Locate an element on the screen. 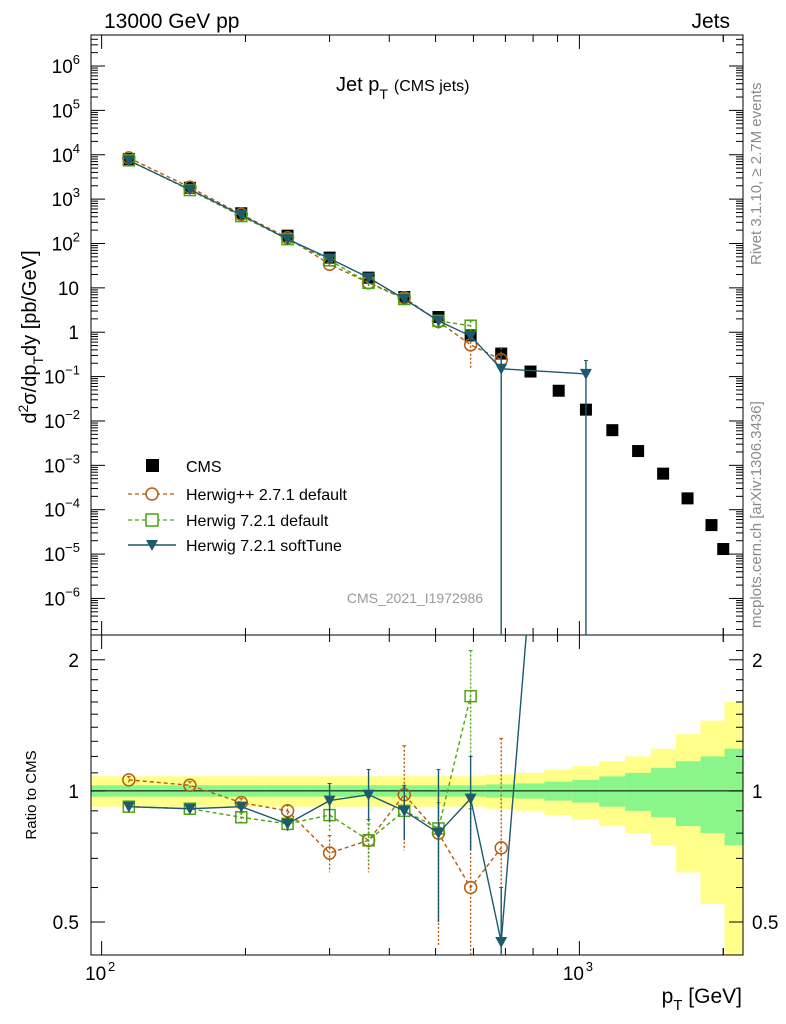 This screenshot has width=786, height=1024. main-y-tick-label: 10⁻² is located at coordinates (62, 420).